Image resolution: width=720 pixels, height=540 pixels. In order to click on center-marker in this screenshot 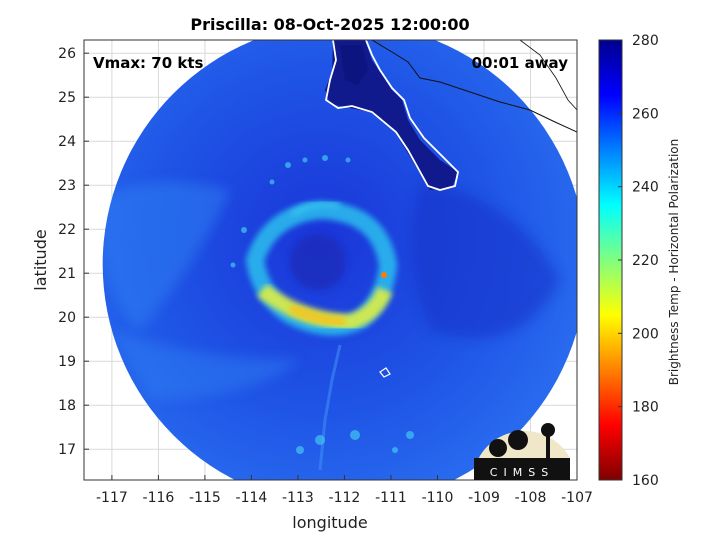, I will do `click(384, 275)`.